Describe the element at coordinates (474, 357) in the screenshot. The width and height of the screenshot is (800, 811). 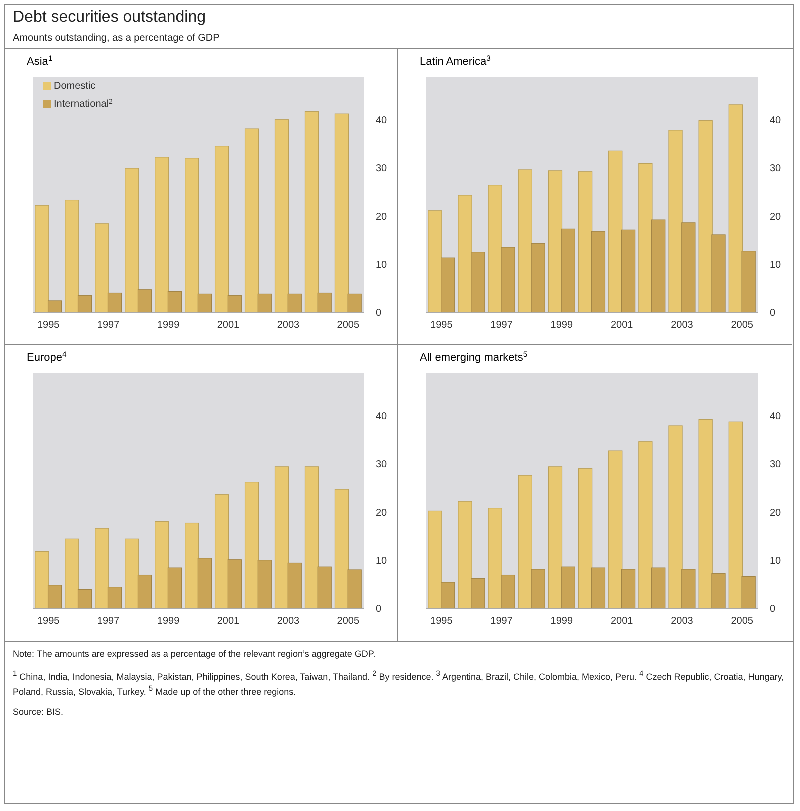
I see `chart-title: All emerging markets$^{5}$` at that location.